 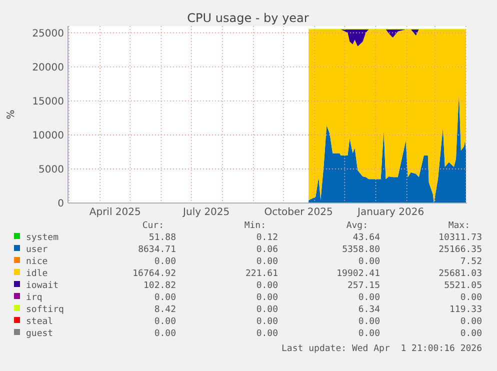 I want to click on text: 8.42, so click(x=165, y=310).